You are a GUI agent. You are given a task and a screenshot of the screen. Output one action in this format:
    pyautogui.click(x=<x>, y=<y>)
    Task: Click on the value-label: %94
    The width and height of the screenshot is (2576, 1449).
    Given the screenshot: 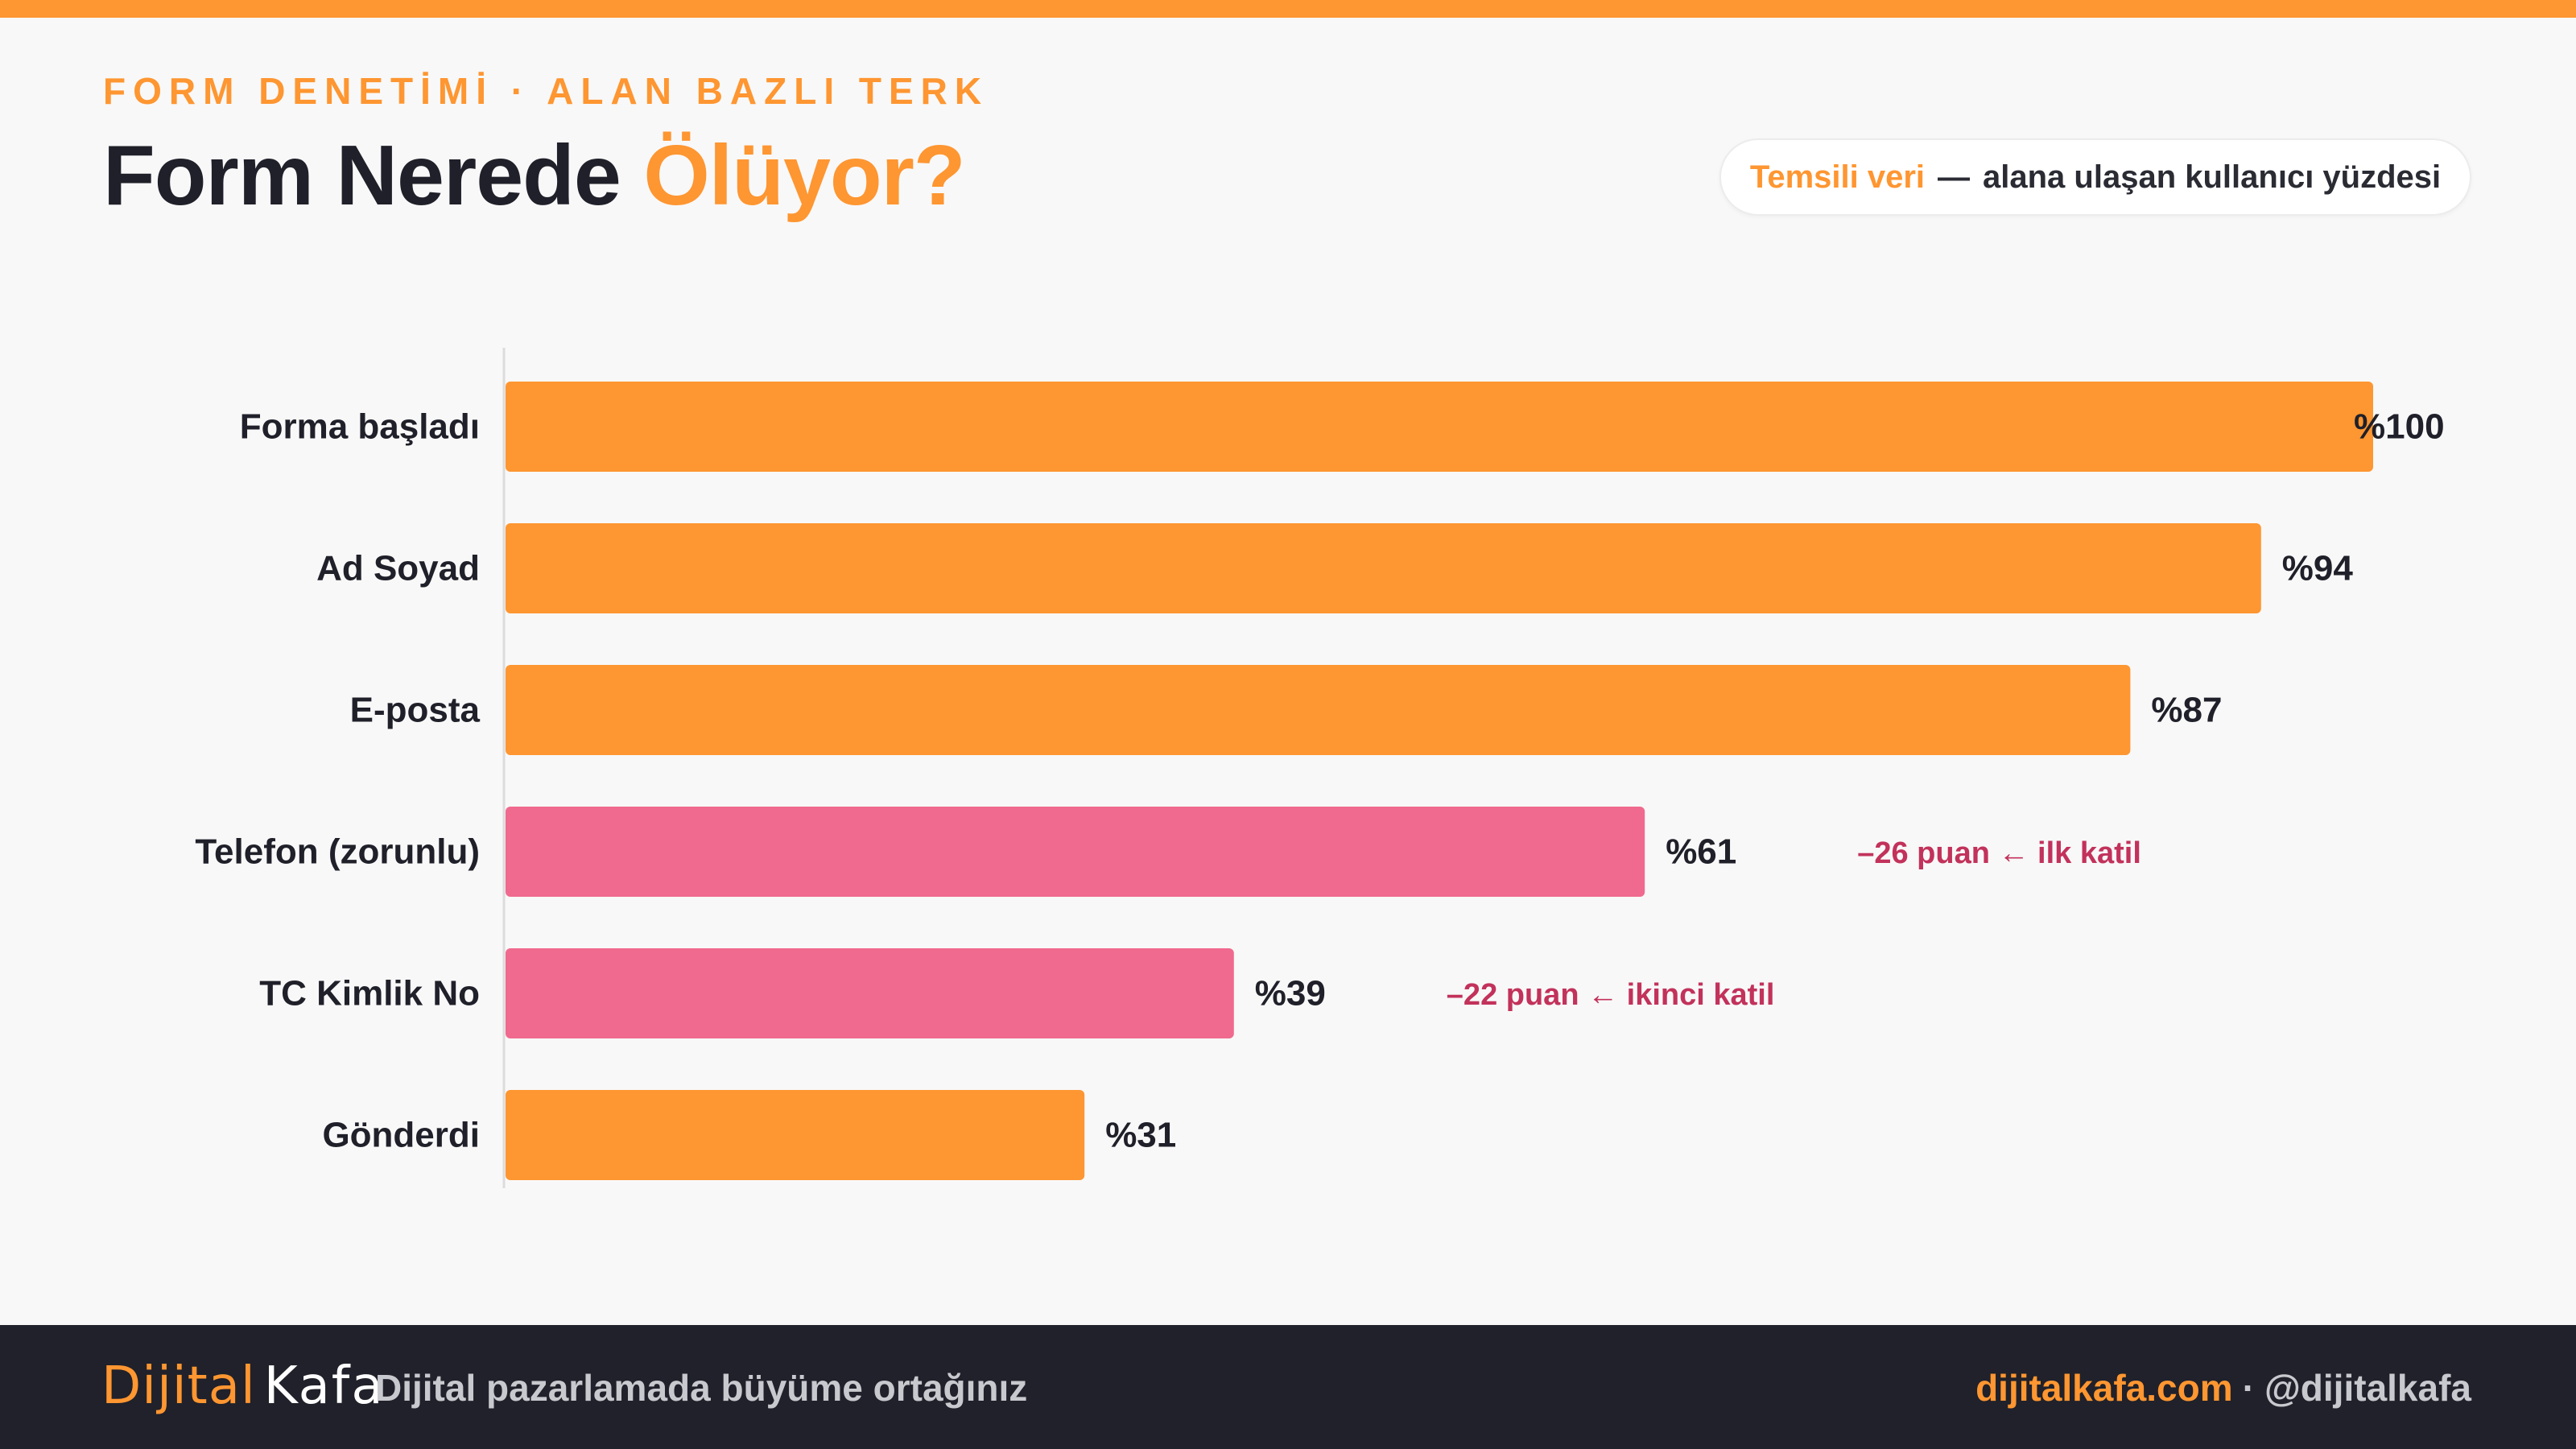 What is the action you would take?
    pyautogui.click(x=2318, y=568)
    